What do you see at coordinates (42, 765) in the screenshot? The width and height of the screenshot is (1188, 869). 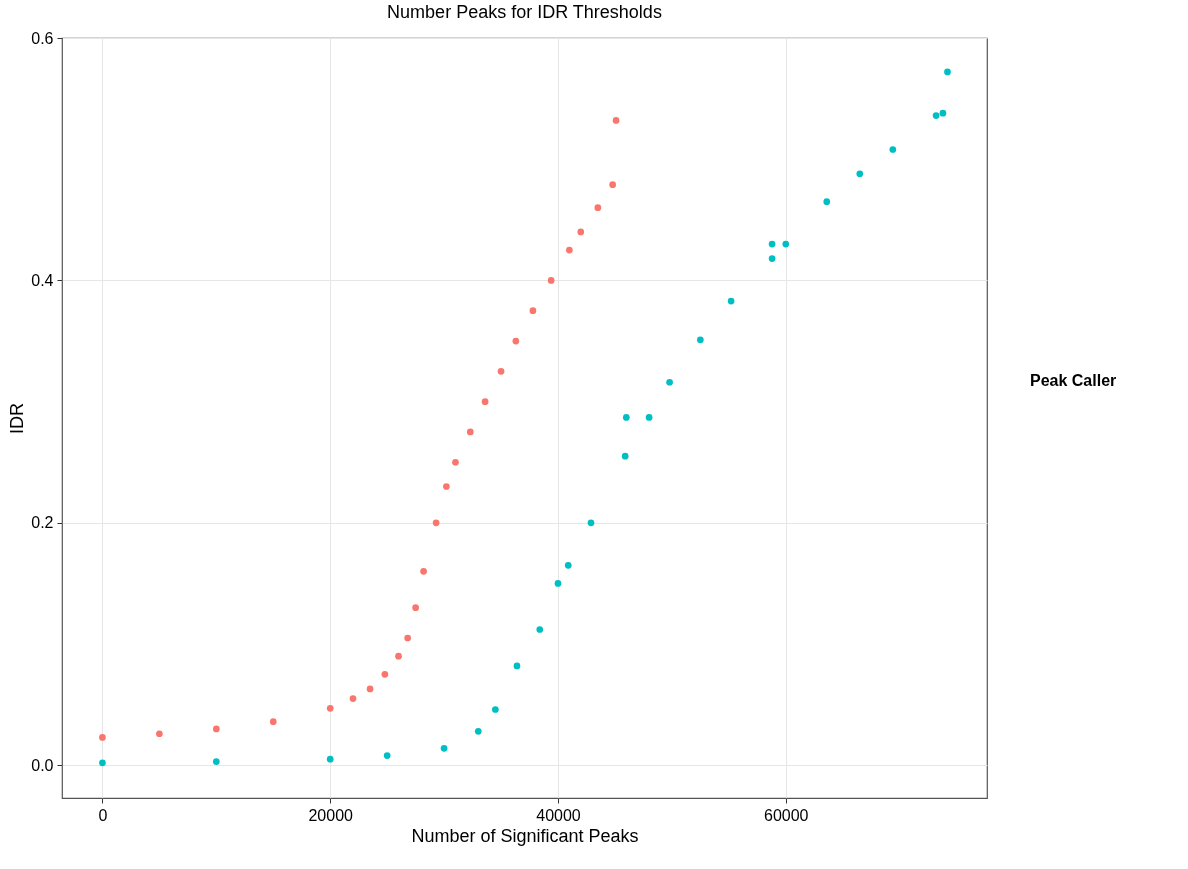 I see `y-tick-label: 0.0` at bounding box center [42, 765].